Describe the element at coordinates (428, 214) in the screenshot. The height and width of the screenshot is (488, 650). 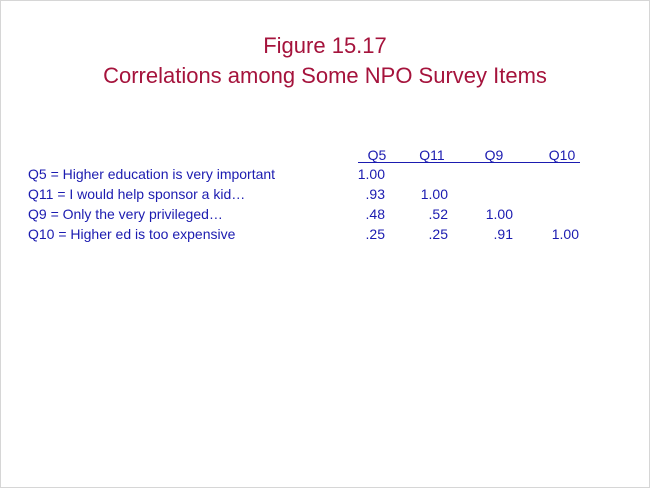
I see `cell-q9-q11: .52` at that location.